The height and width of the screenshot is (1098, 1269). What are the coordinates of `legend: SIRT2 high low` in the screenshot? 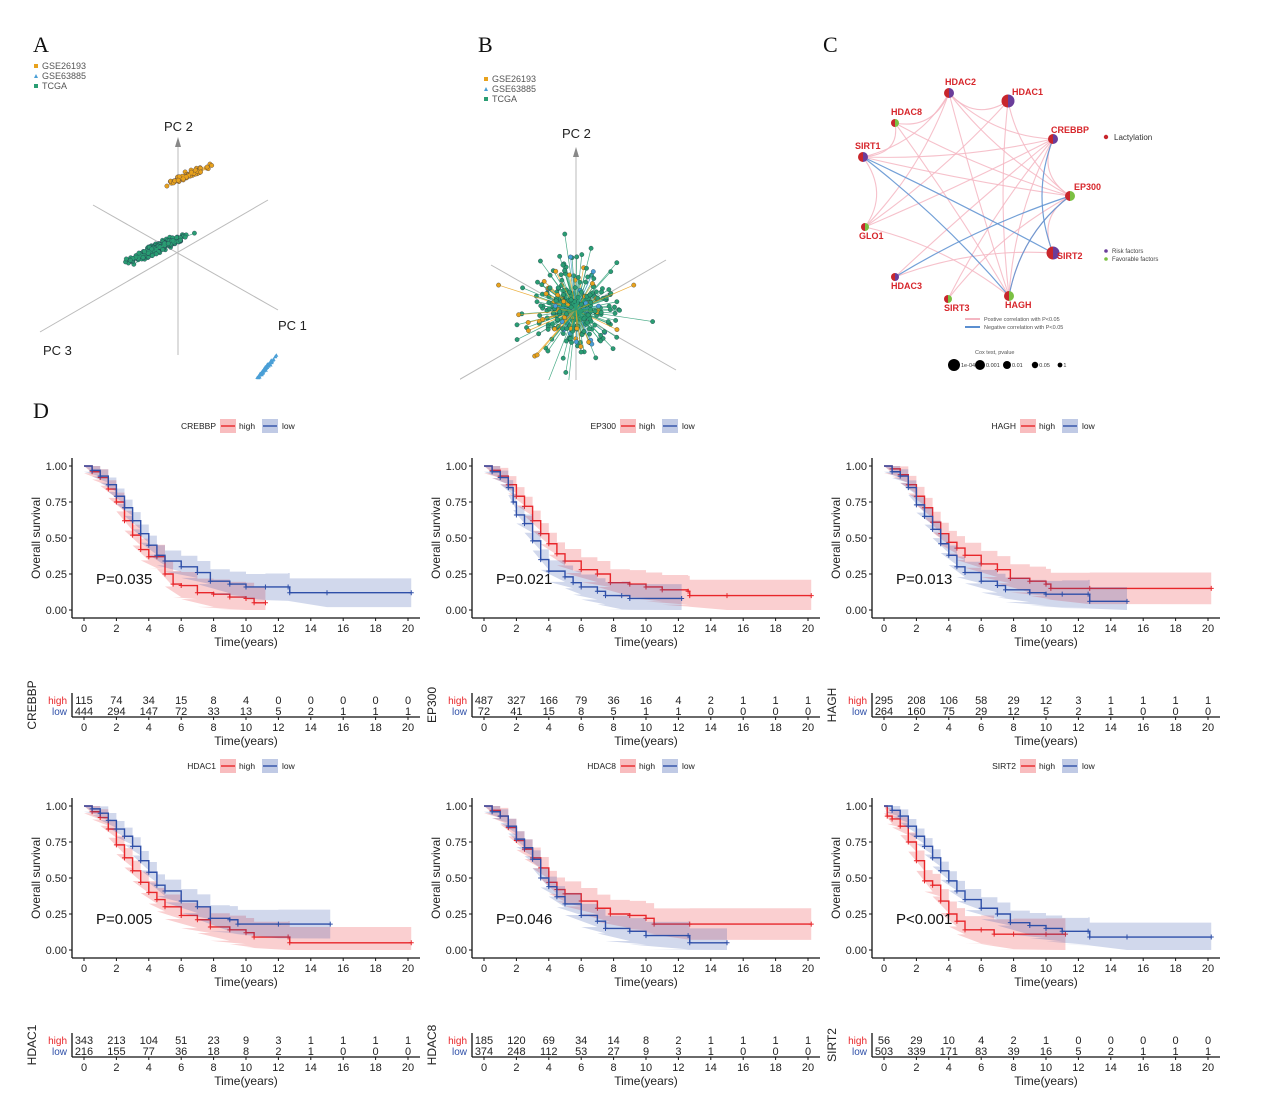 It's located at (1044, 766).